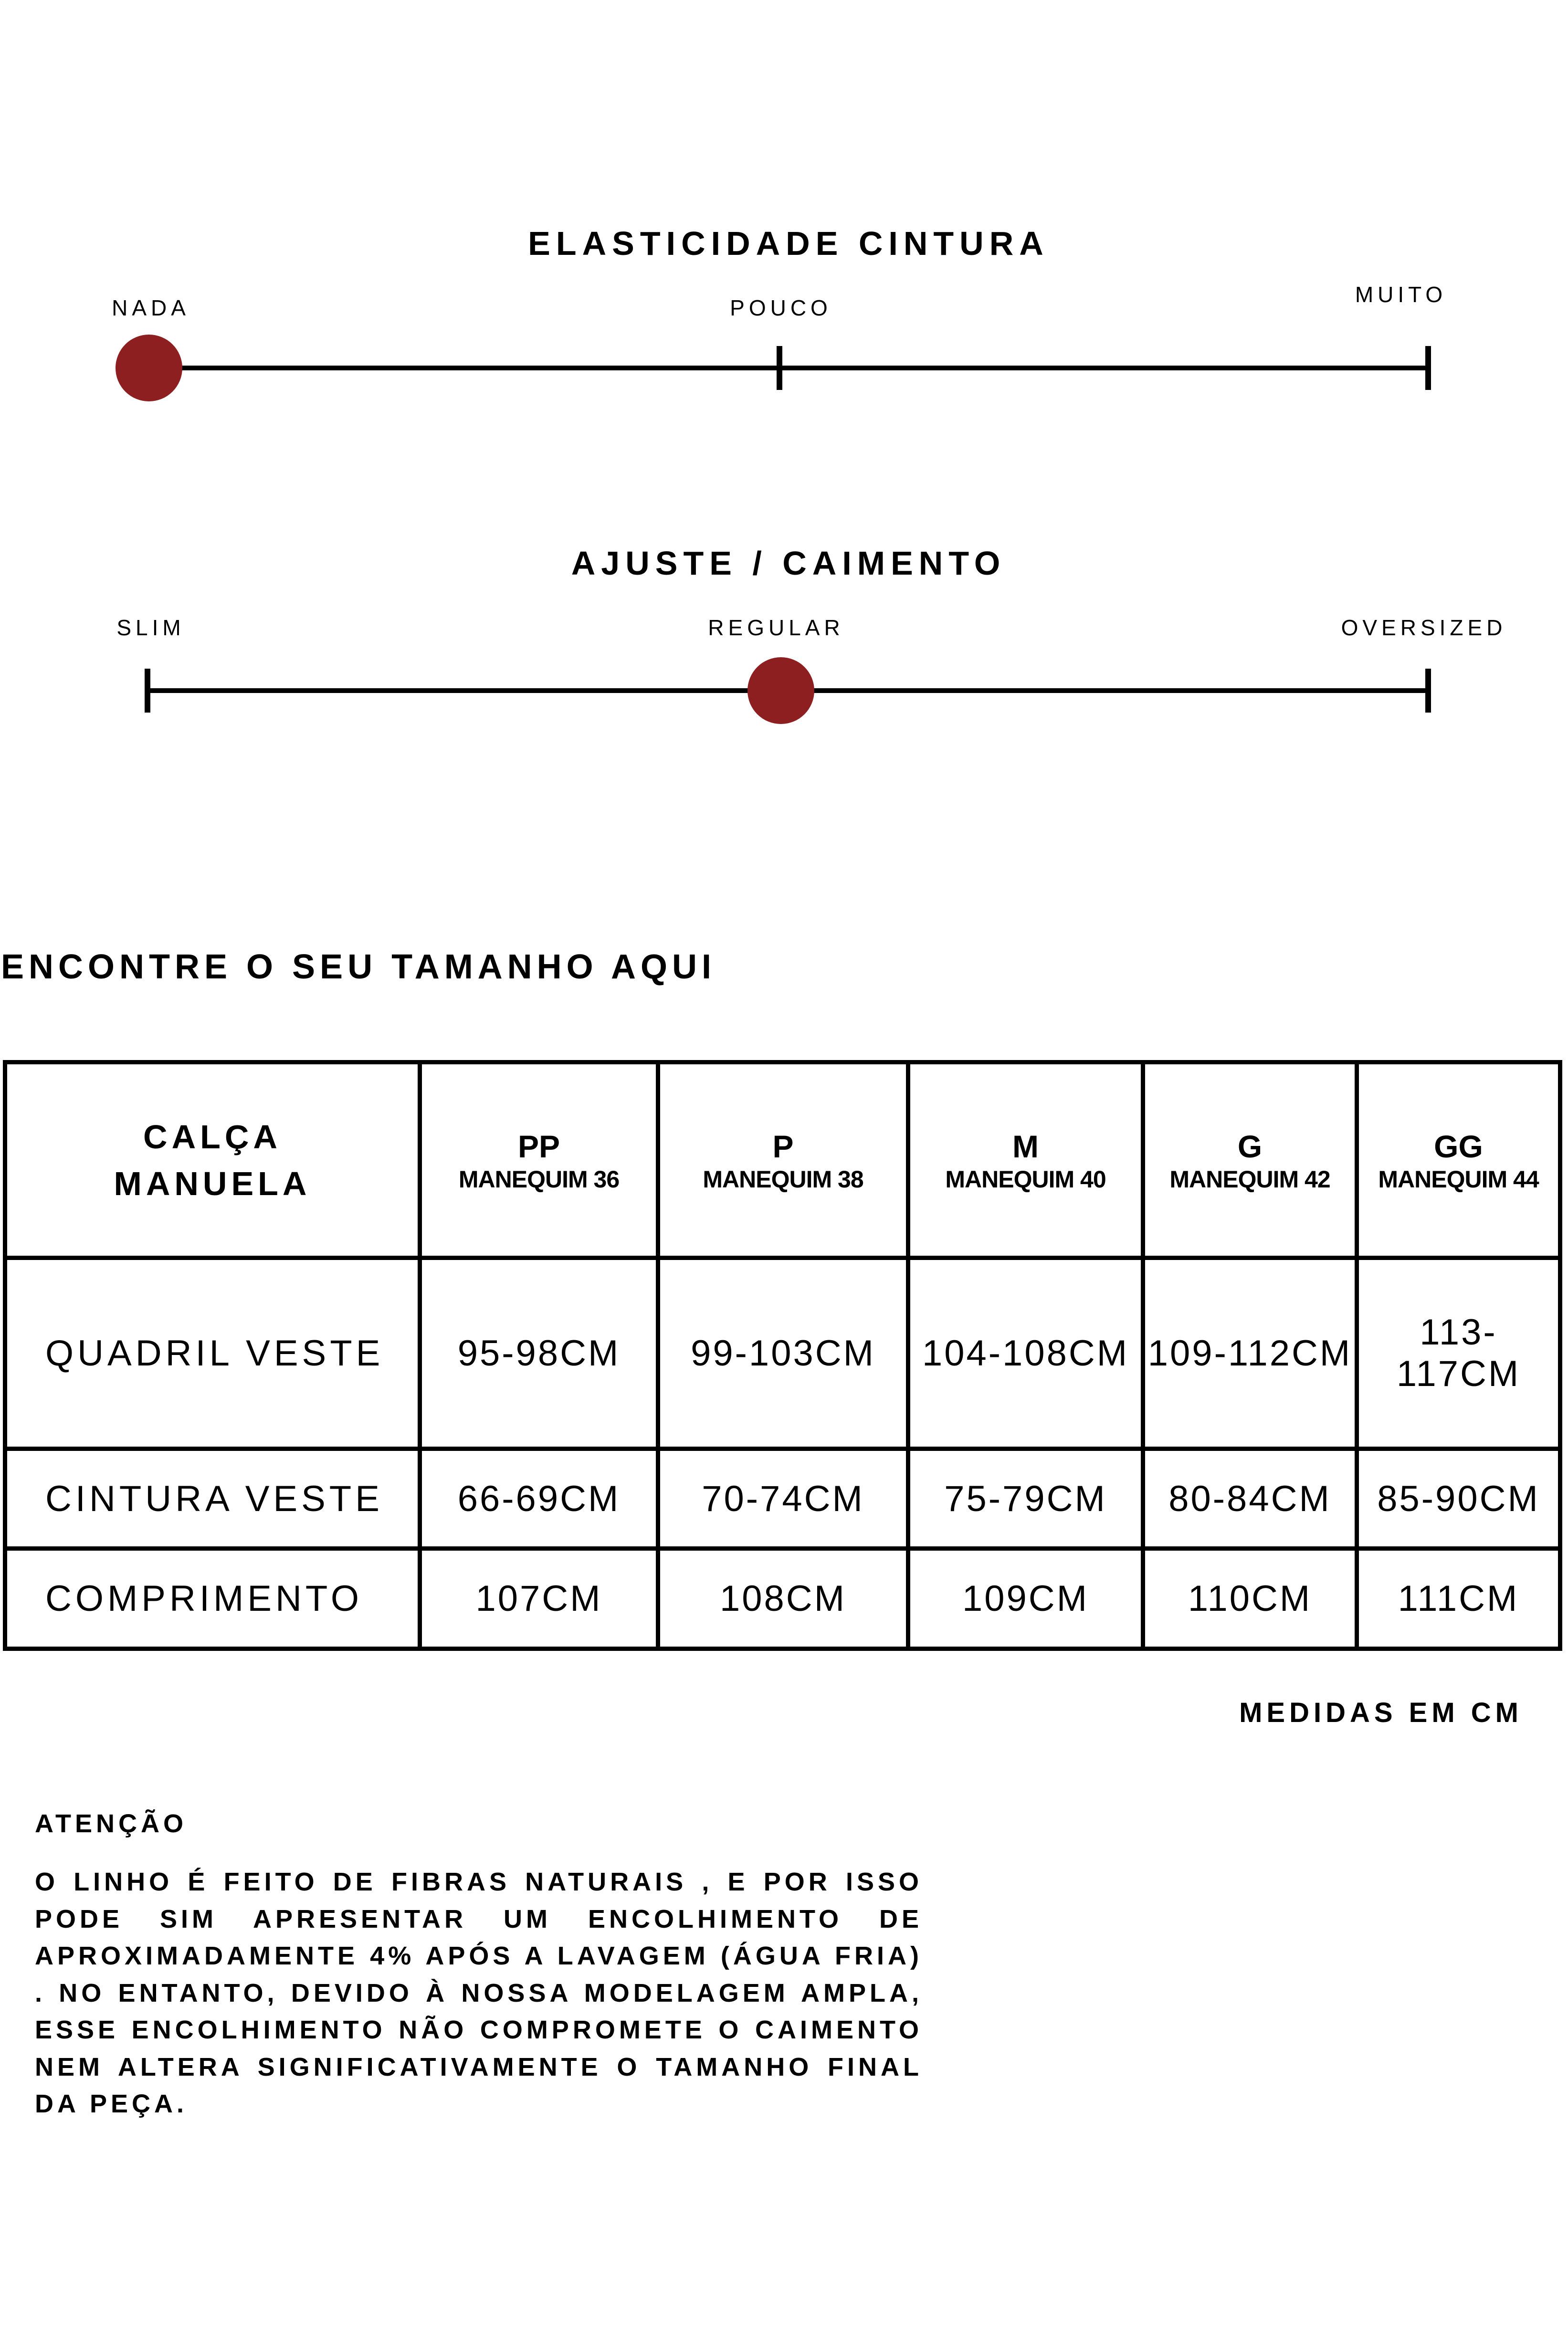 The width and height of the screenshot is (1568, 2352). What do you see at coordinates (213, 1353) in the screenshot?
I see `row-label: QUADRIL VESTE` at bounding box center [213, 1353].